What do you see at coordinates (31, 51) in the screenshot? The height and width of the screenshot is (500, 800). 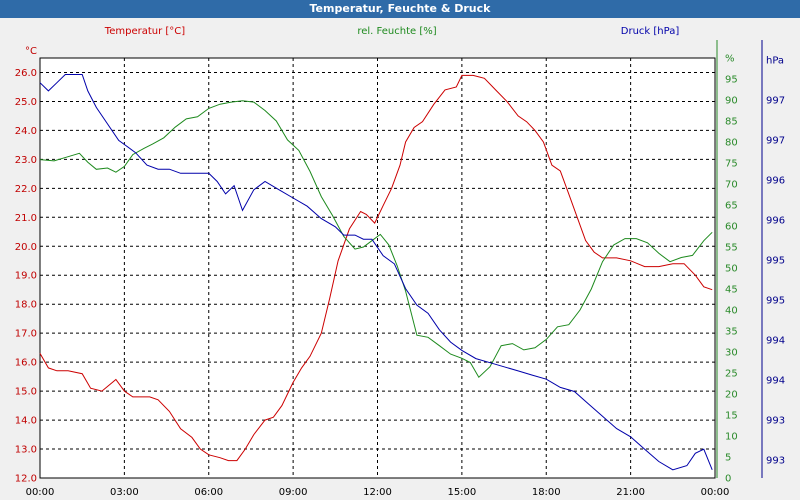 I see `temp-unit-label: °C` at bounding box center [31, 51].